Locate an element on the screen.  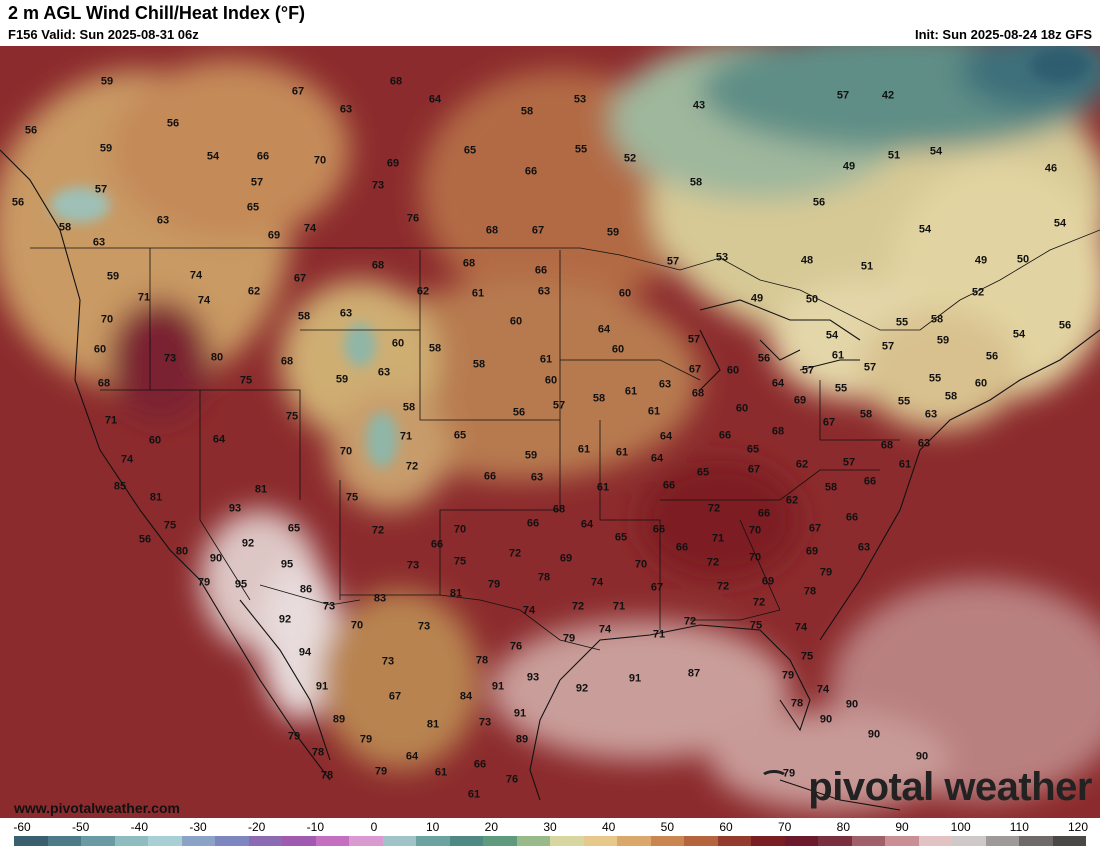
temperature-label: 83 is located at coordinates (380, 598).